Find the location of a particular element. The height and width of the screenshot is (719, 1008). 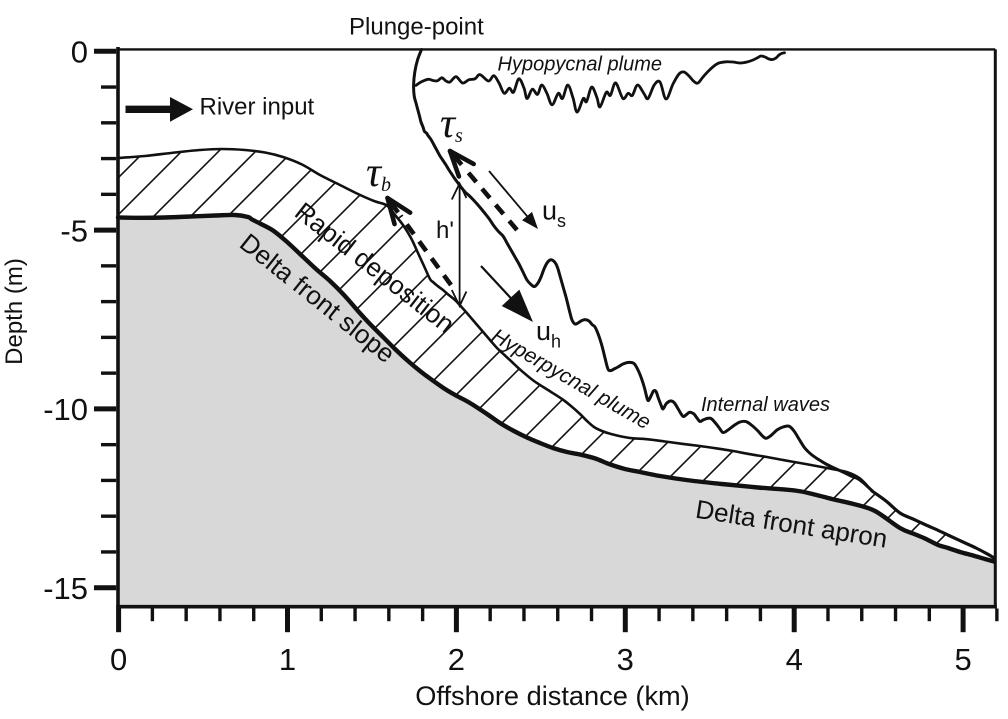

svg-text: -5 is located at coordinates (74, 230).